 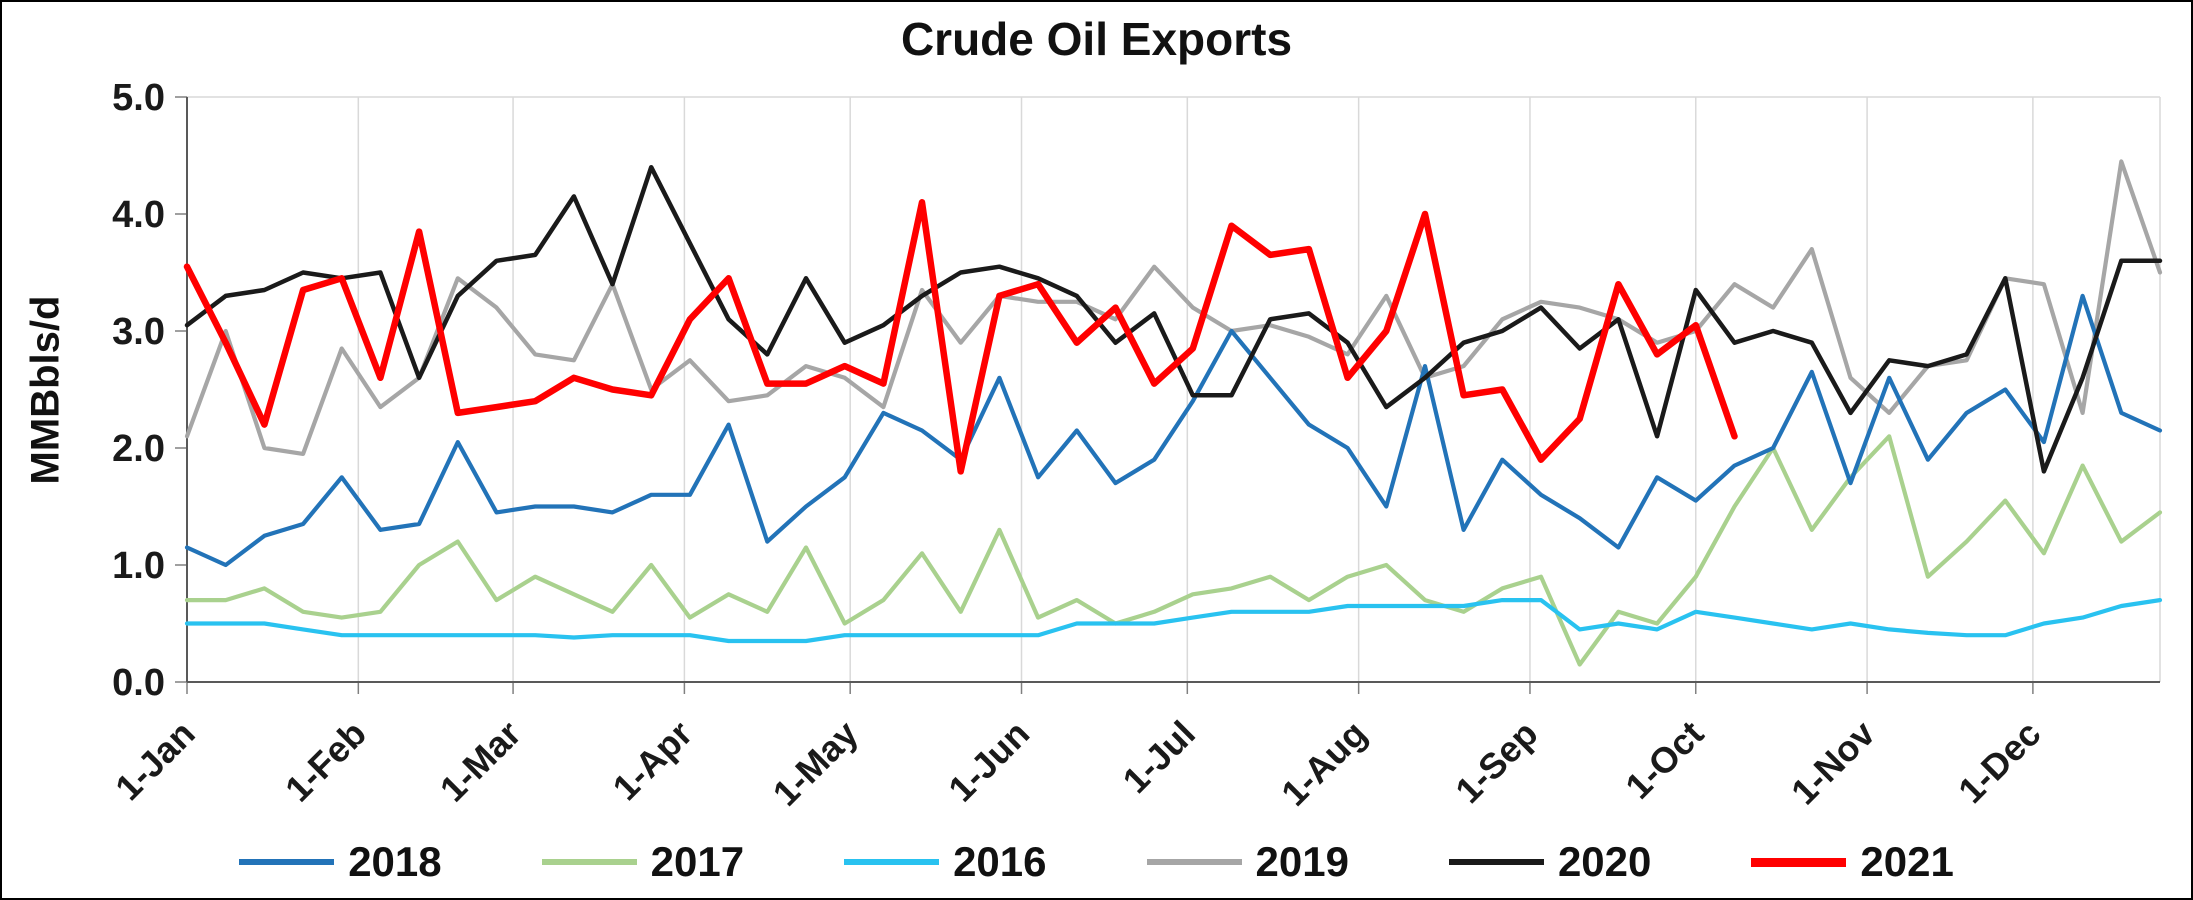 I want to click on legend-item-2017: 2017, so click(x=643, y=862).